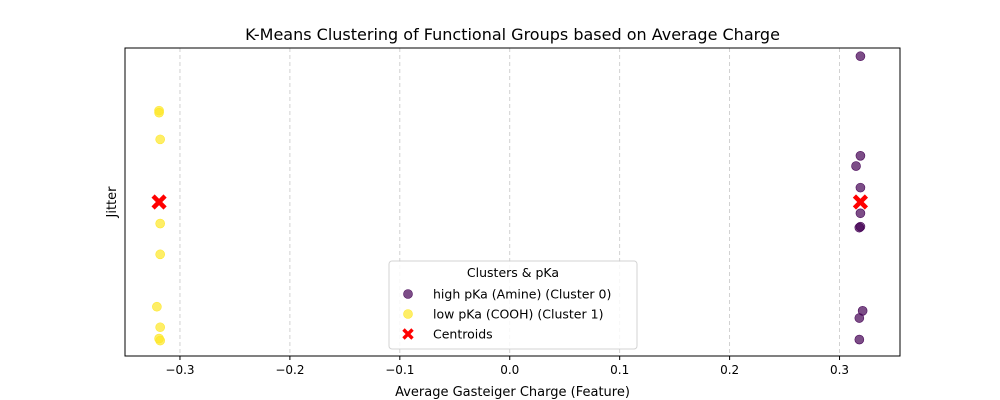 This screenshot has width=1000, height=400. Describe the element at coordinates (179, 370) in the screenshot. I see `x-tick-label: −0.3` at that location.